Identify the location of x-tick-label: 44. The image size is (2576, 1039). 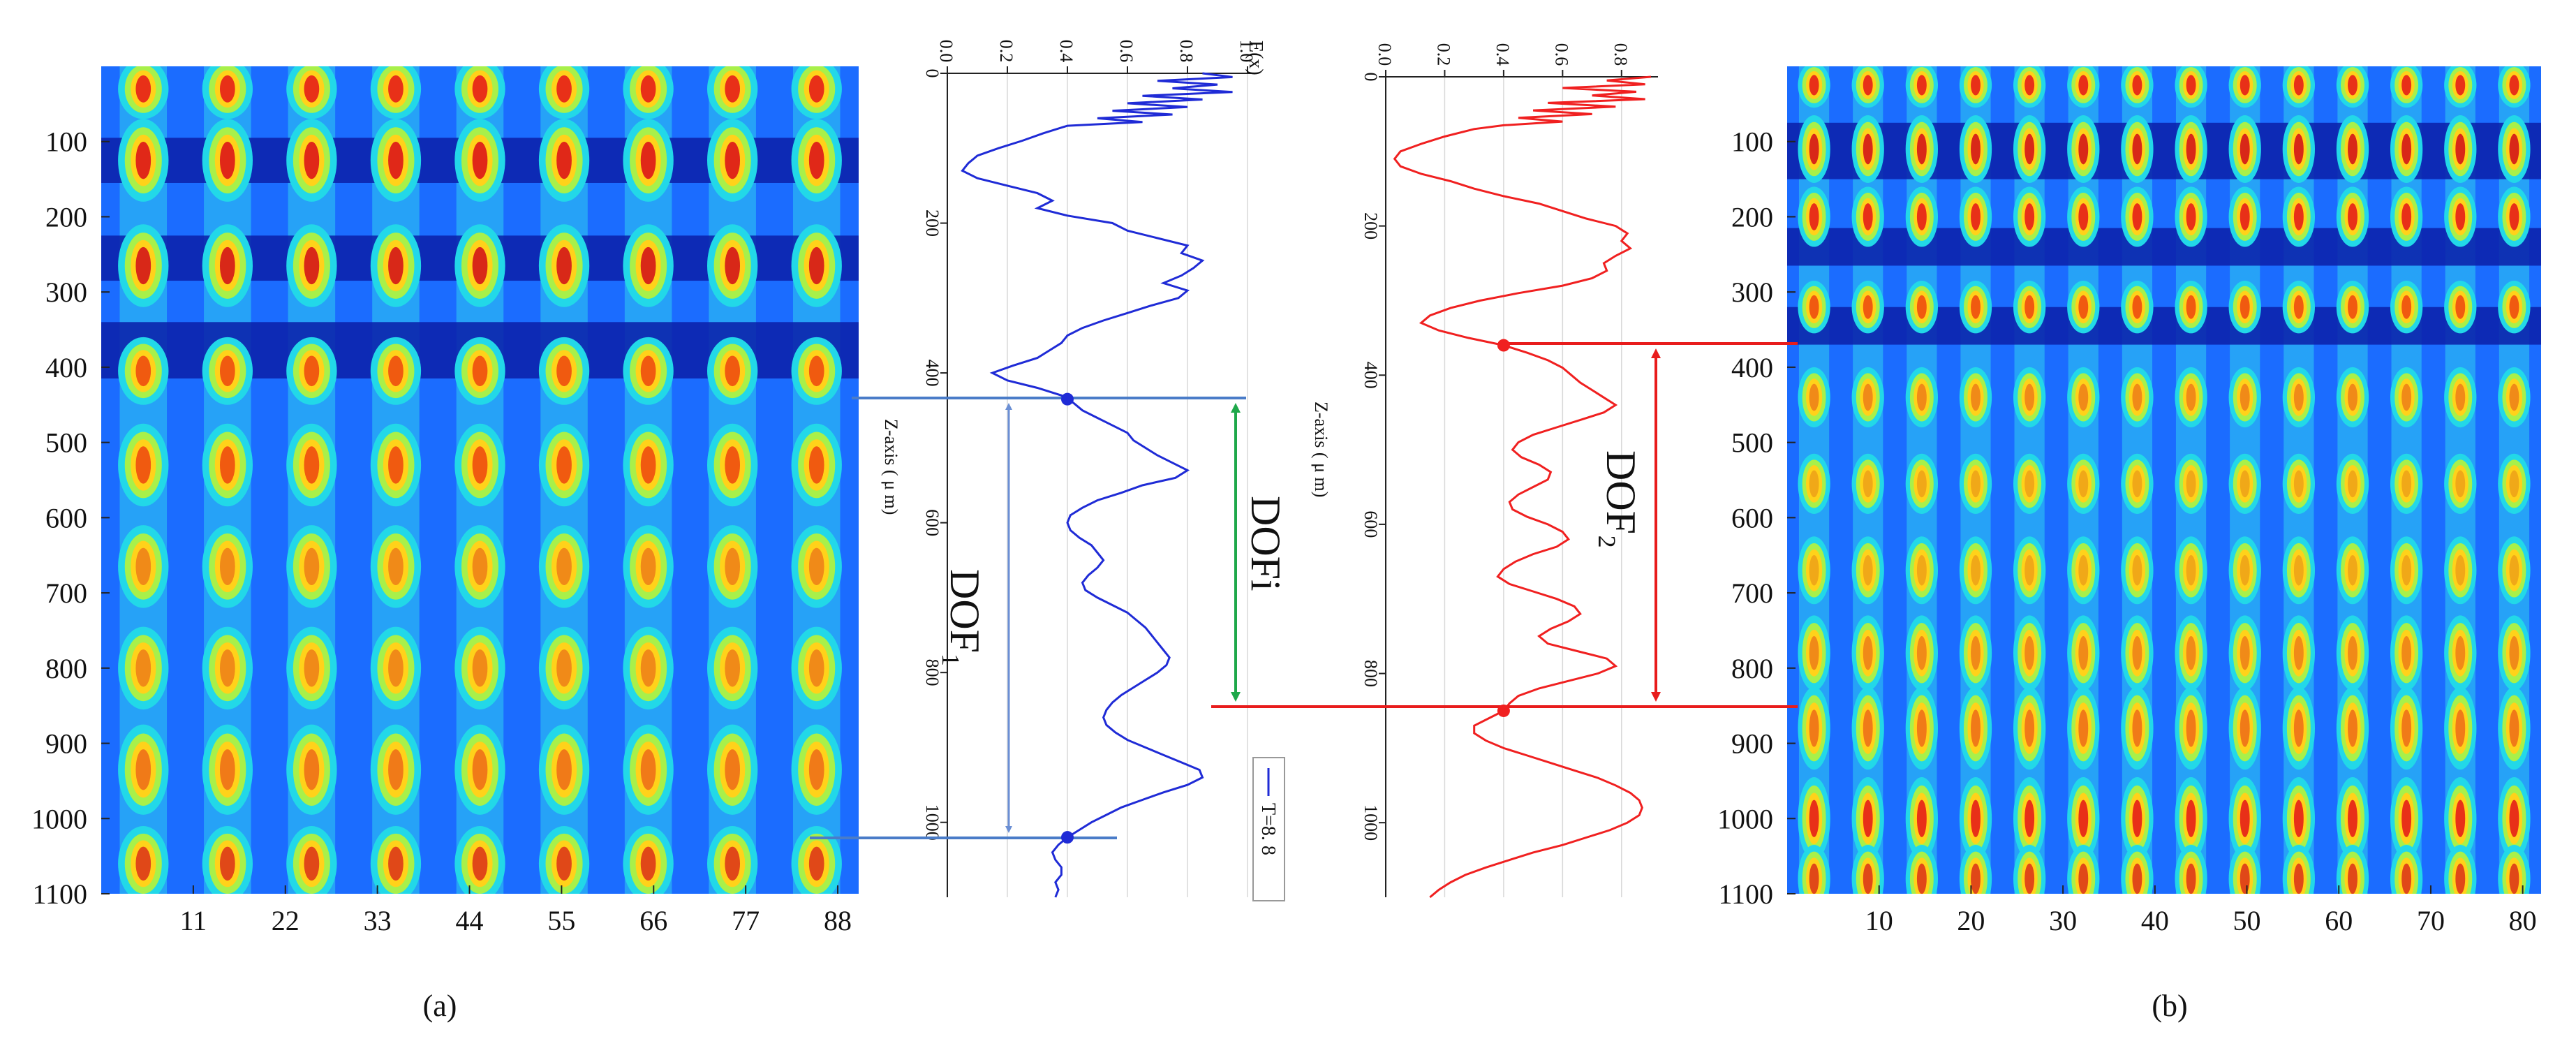
(470, 921).